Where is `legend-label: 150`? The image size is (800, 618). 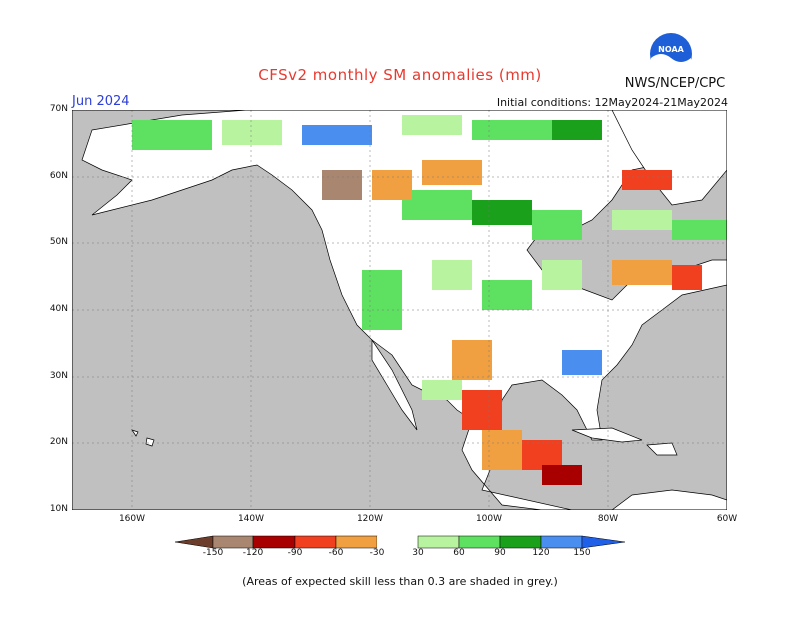 legend-label: 150 is located at coordinates (582, 553).